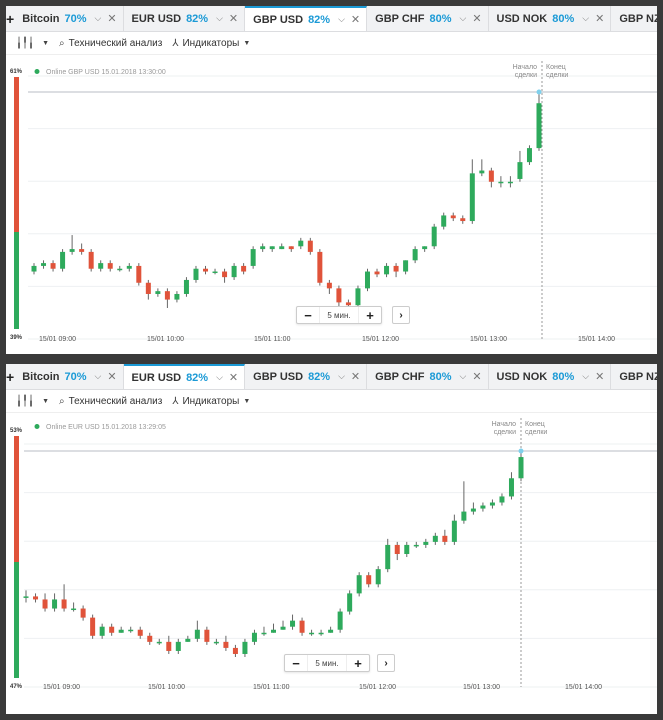 This screenshot has height=720, width=663. What do you see at coordinates (165, 339) in the screenshot?
I see `x-tick-label: 15/01 10:00` at bounding box center [165, 339].